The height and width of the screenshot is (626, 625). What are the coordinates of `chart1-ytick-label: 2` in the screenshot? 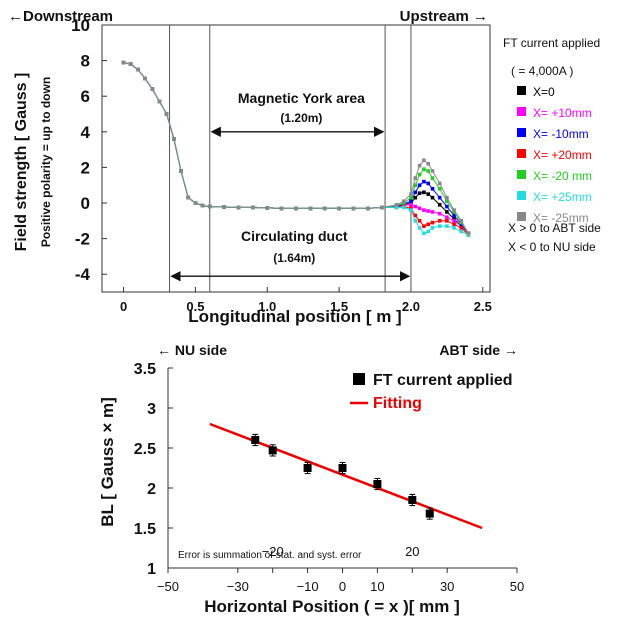 It's located at (85, 167).